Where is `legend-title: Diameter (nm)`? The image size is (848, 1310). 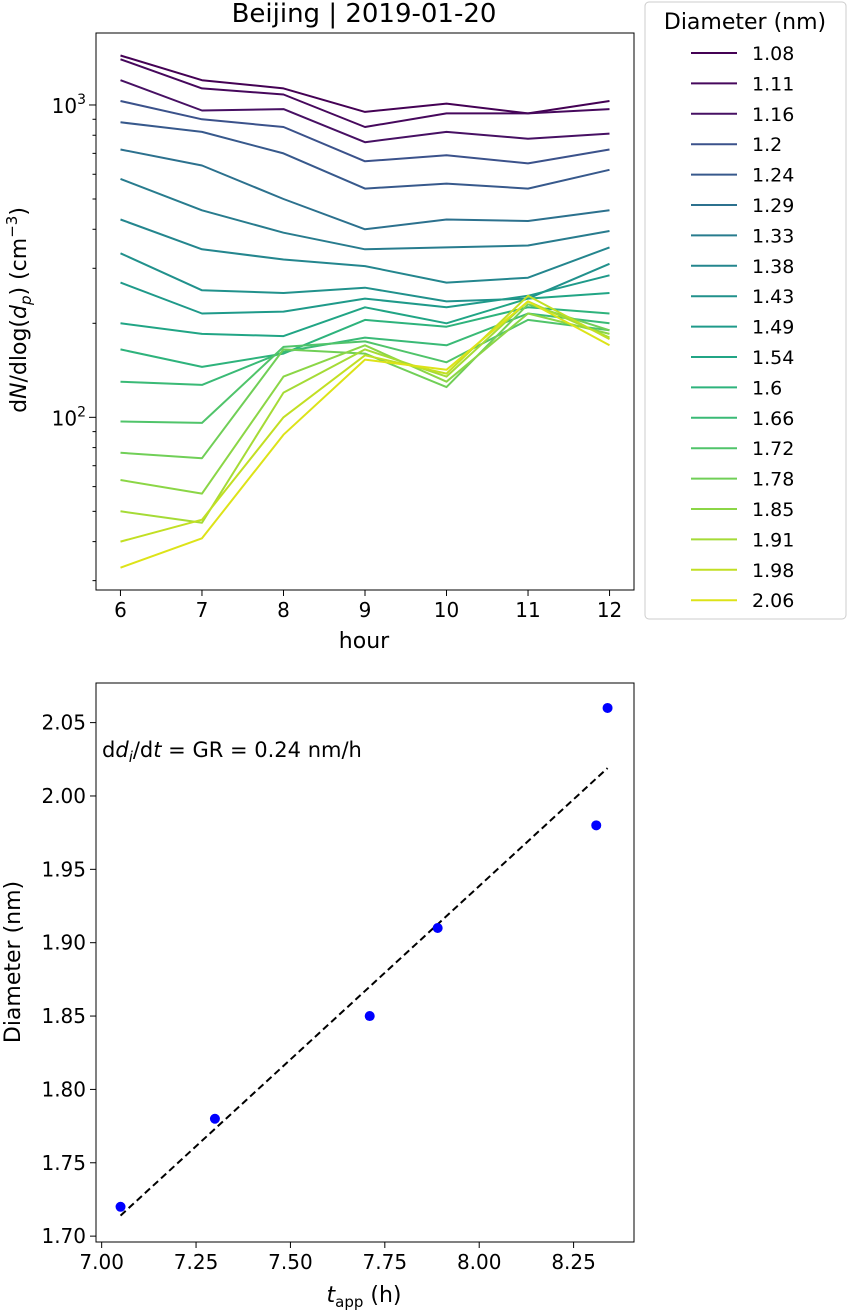
legend-title: Diameter (nm) is located at coordinates (745, 22).